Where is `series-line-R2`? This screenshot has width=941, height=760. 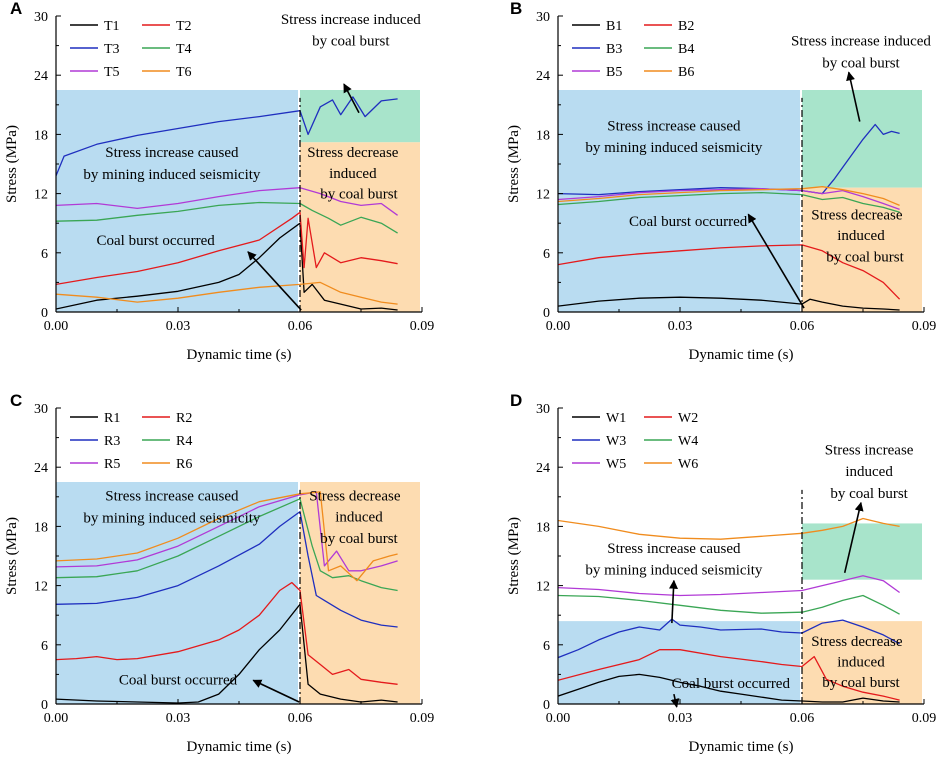 series-line-R2 is located at coordinates (227, 633).